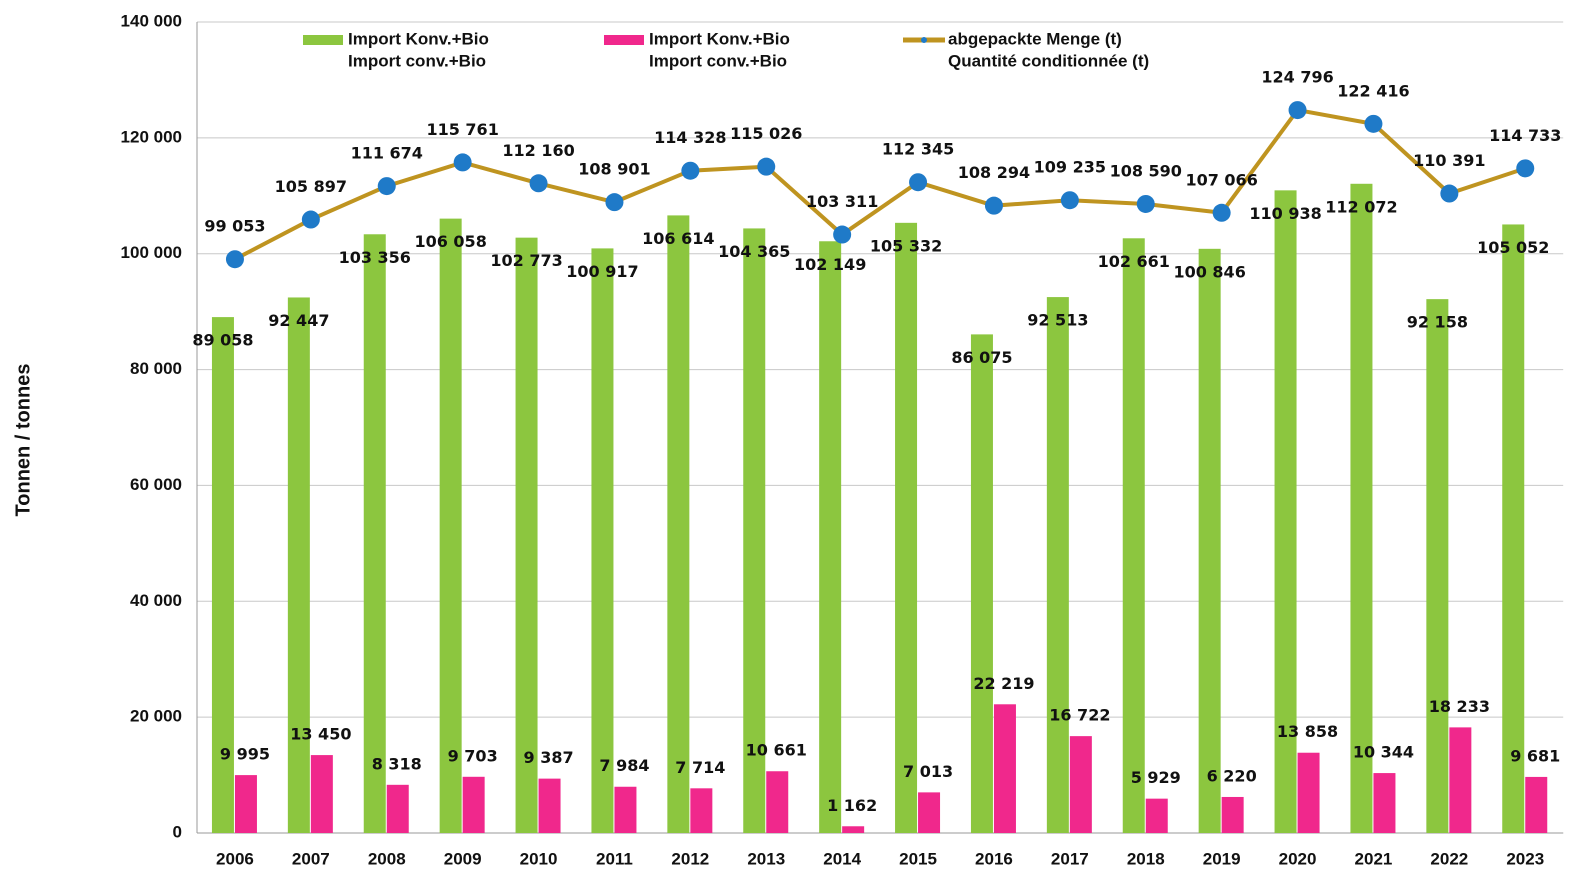 The image size is (1577, 876). I want to click on x-tick-label: 2013, so click(766, 858).